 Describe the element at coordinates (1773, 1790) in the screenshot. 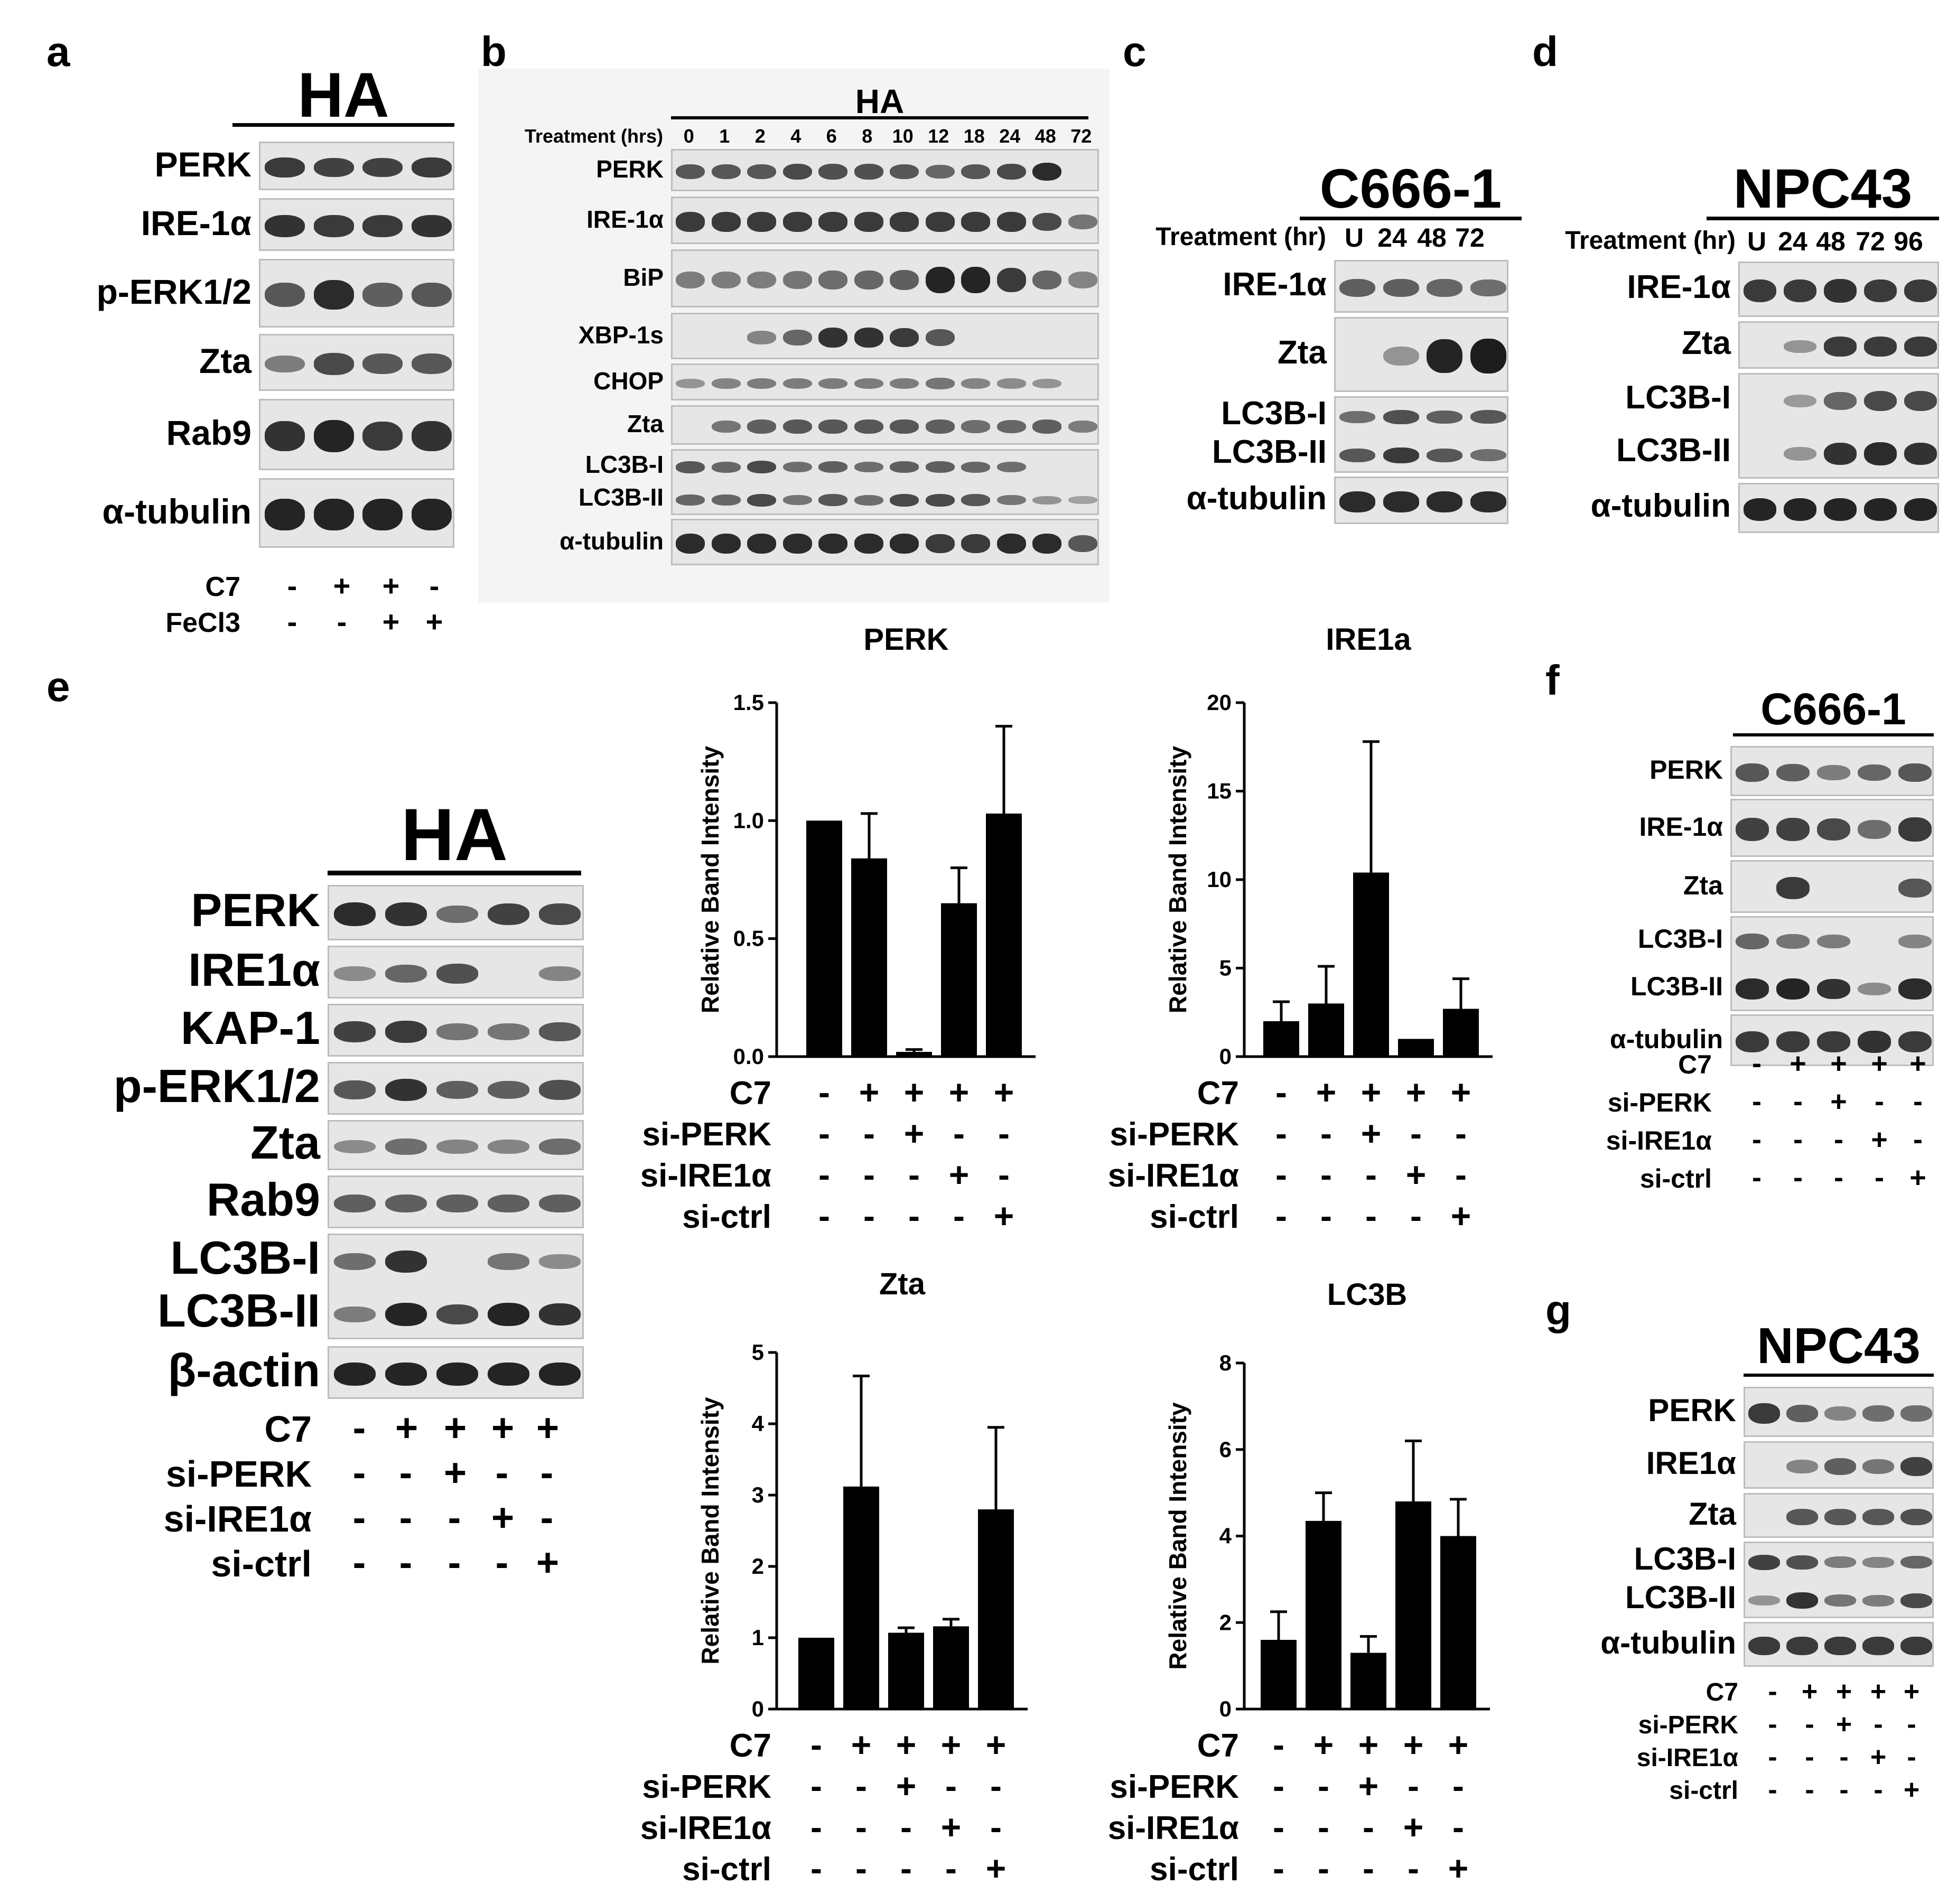

I see `g-condition-symbol: -` at that location.